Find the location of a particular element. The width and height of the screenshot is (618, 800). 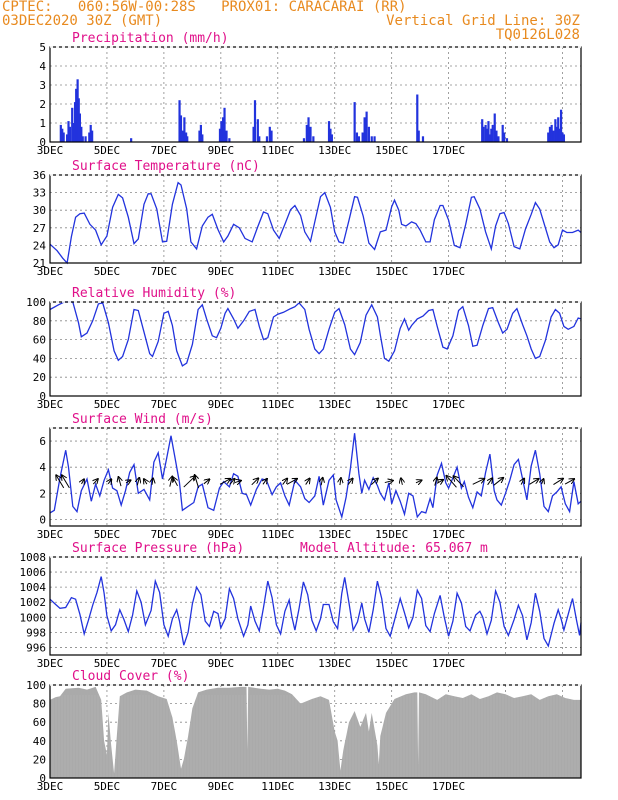

precip-xtick-label: 11DEC is located at coordinates (277, 150).